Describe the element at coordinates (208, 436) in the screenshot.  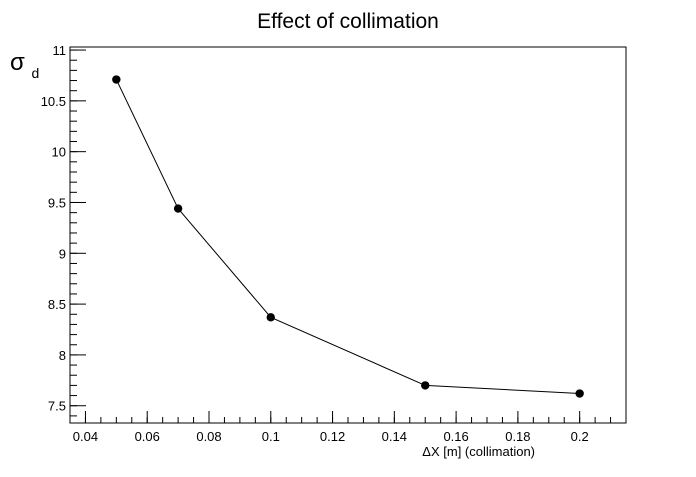
I see `x-tick-label: 0.08` at that location.